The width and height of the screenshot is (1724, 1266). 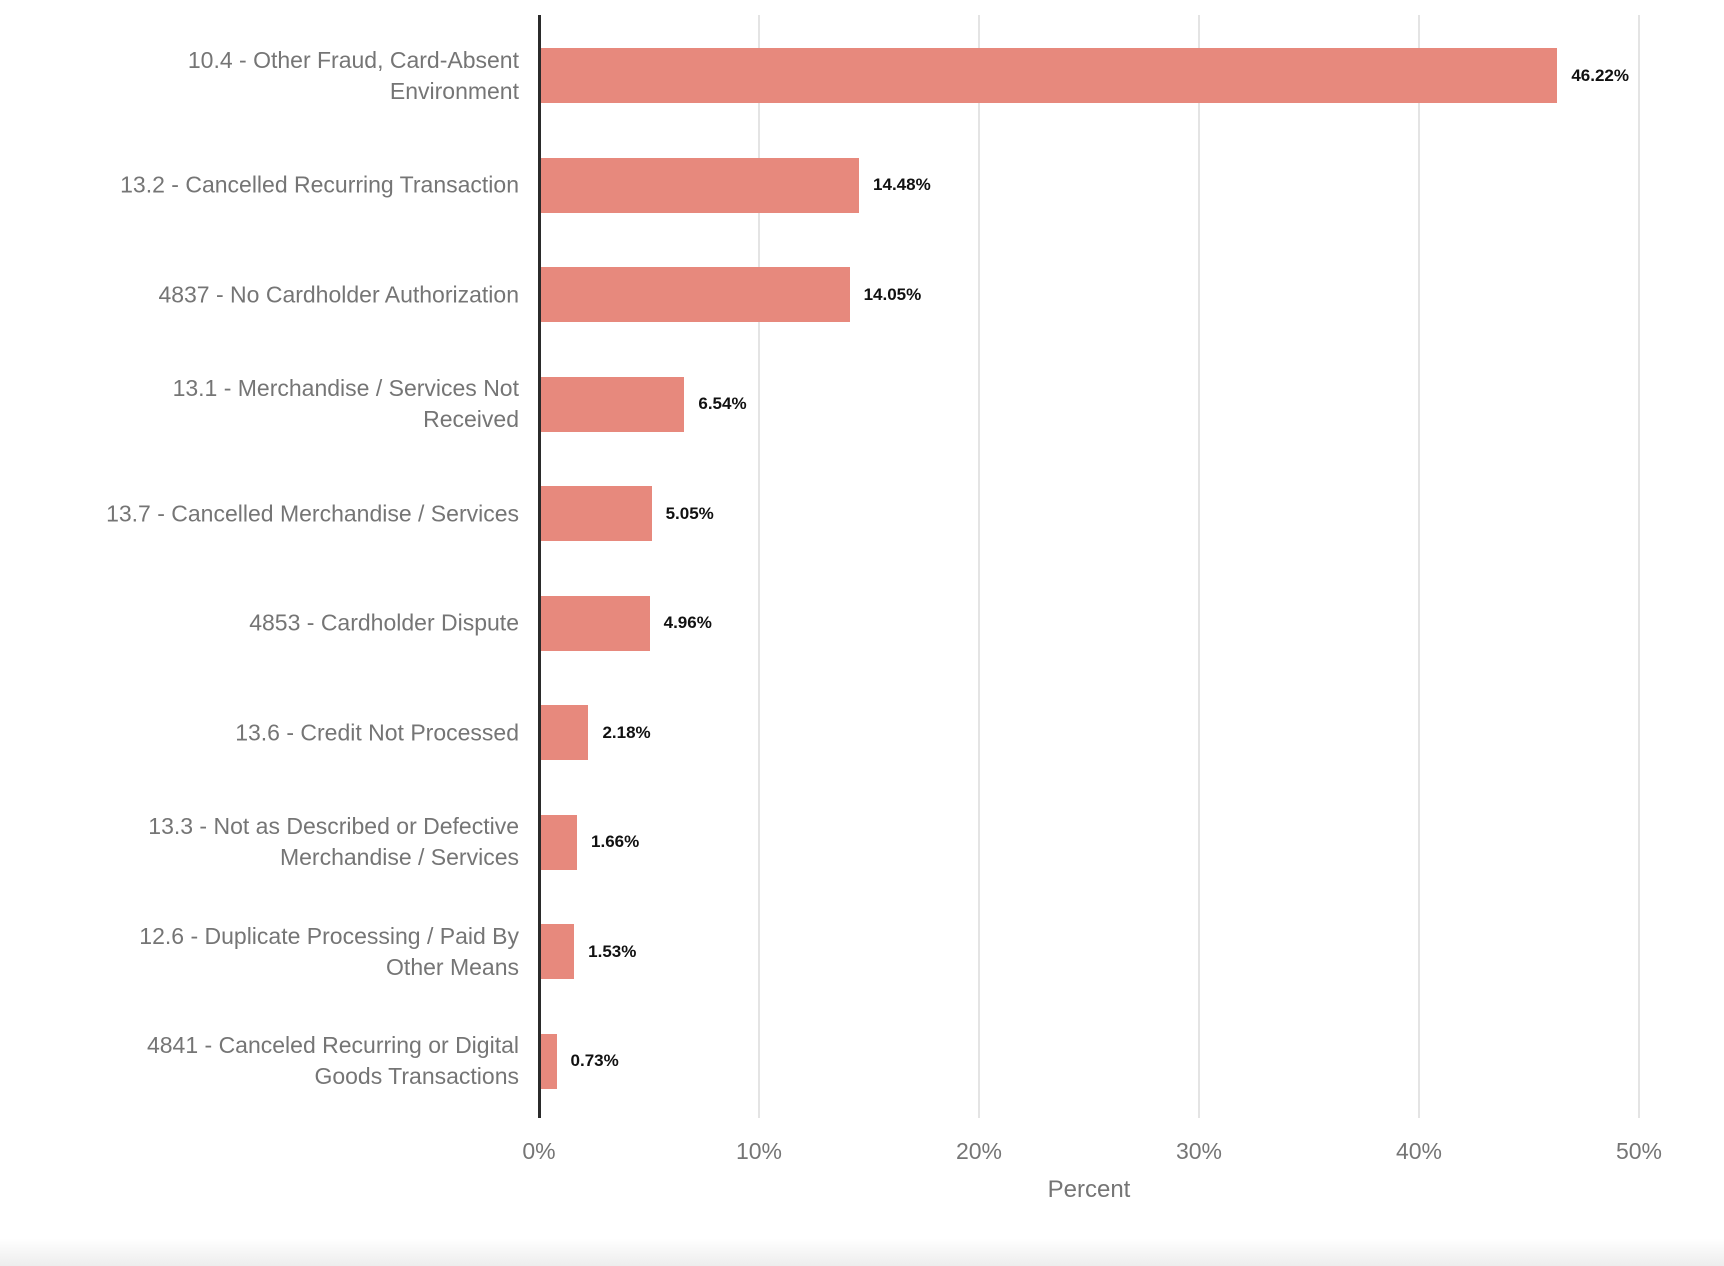 What do you see at coordinates (377, 732) in the screenshot?
I see `category-label: 13.6 - Credit Not Processed` at bounding box center [377, 732].